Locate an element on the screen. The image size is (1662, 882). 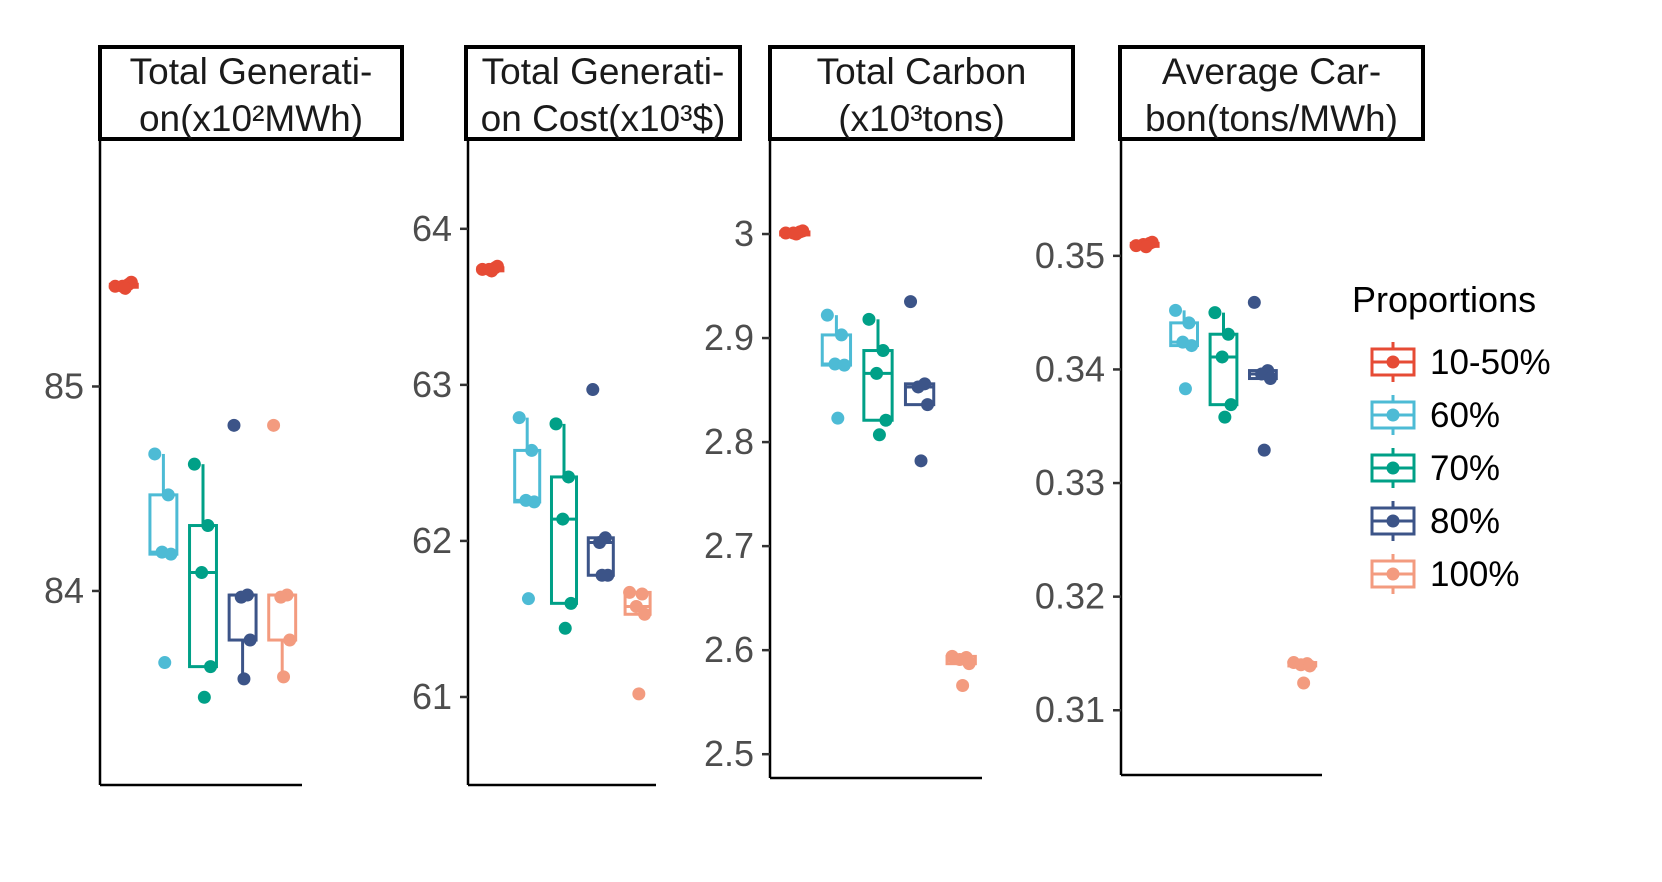
legend-item: 100% is located at coordinates (1445, 574).